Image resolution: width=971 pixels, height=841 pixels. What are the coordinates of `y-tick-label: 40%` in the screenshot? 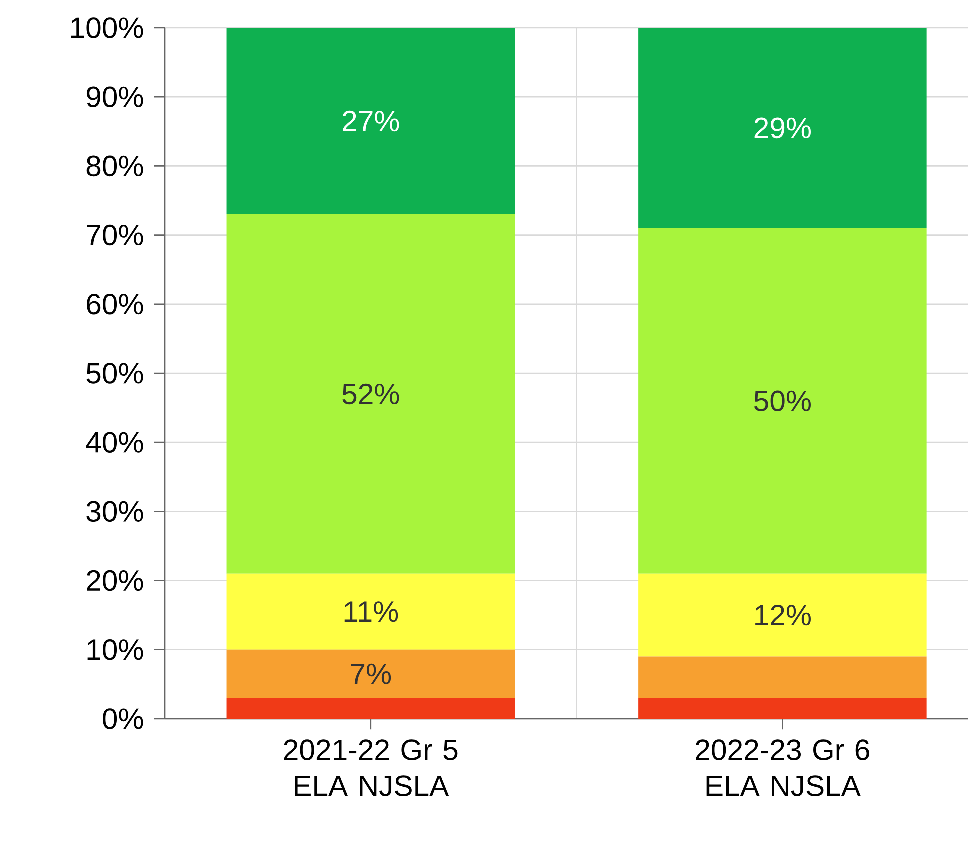 It's located at (115, 442).